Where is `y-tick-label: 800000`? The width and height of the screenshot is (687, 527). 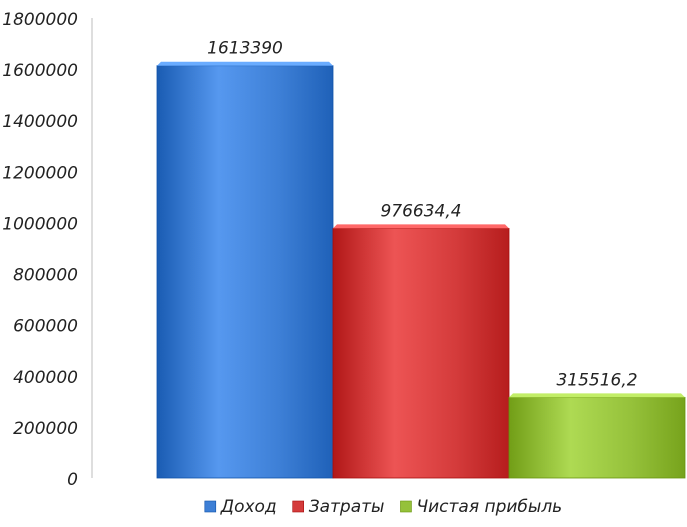
y-tick-label: 800000 is located at coordinates (45, 276).